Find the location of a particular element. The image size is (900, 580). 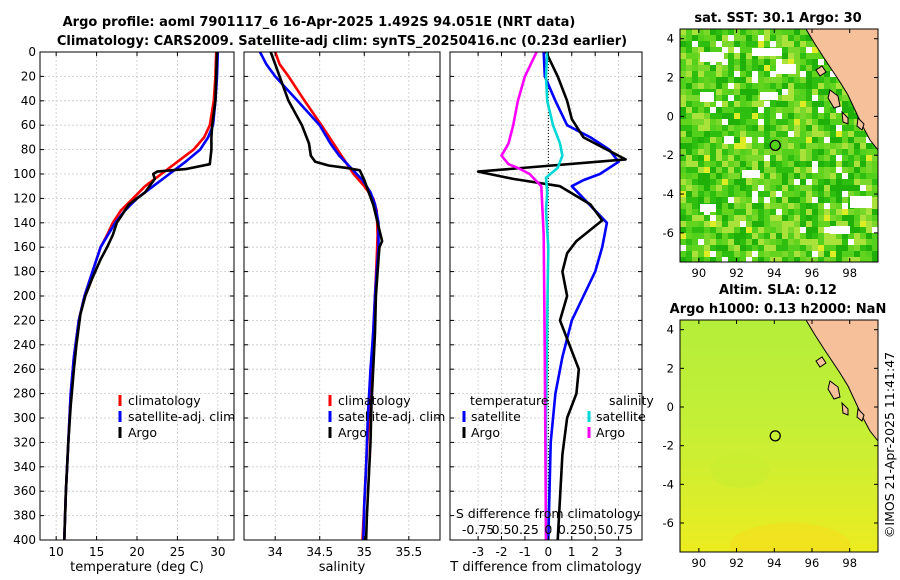

map-x-tick-label: 98 is located at coordinates (849, 273).